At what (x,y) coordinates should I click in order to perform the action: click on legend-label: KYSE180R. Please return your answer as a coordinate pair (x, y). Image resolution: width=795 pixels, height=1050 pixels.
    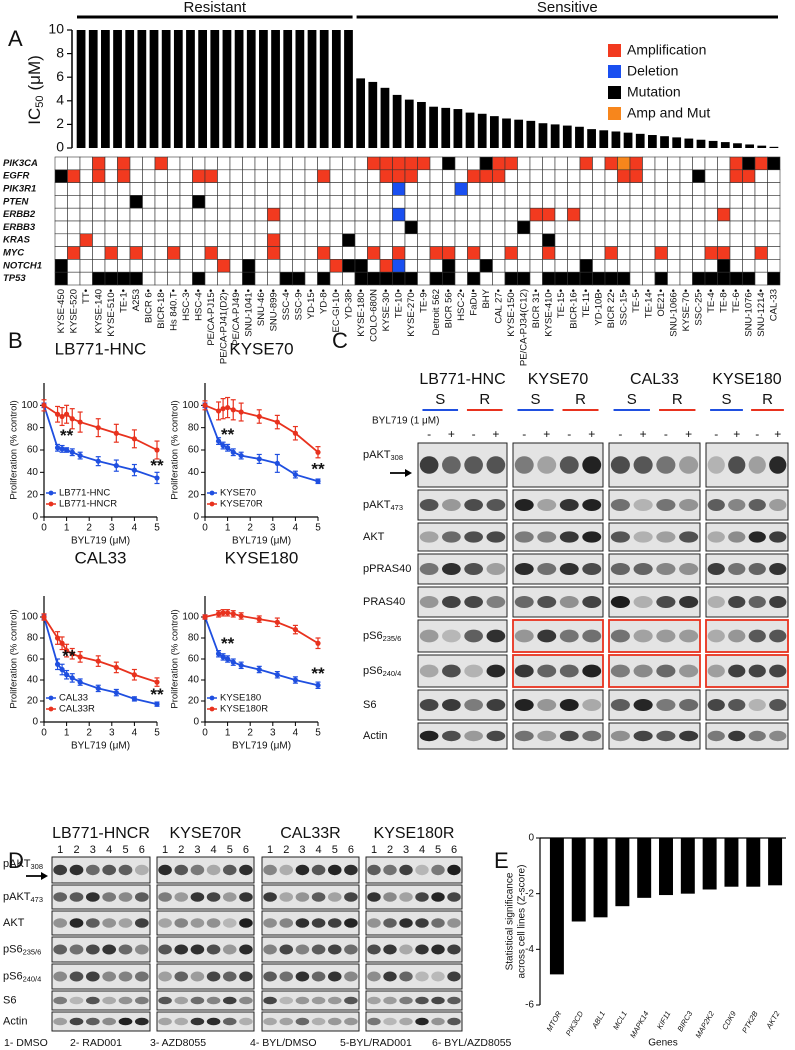
    Looking at the image, I should click on (244, 709).